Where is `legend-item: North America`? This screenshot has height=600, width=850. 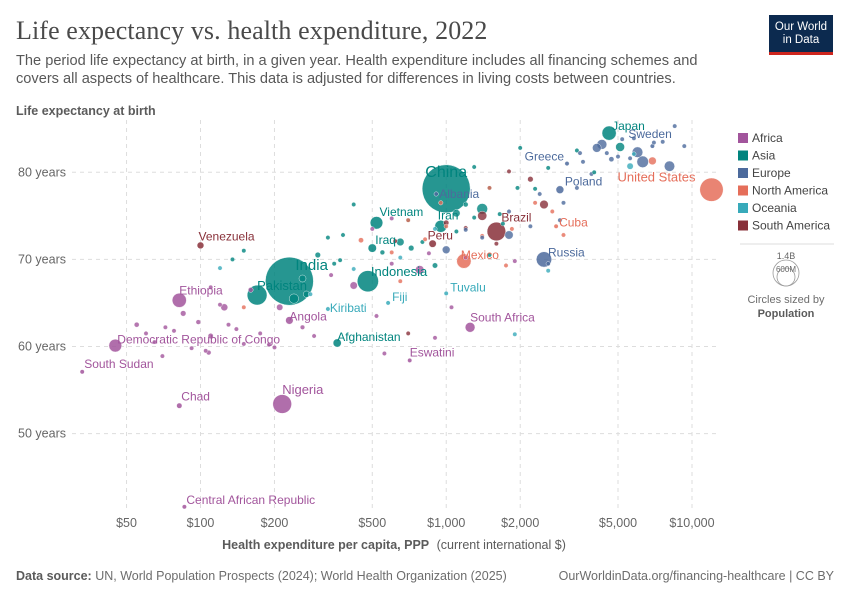 legend-item: North America is located at coordinates (790, 191).